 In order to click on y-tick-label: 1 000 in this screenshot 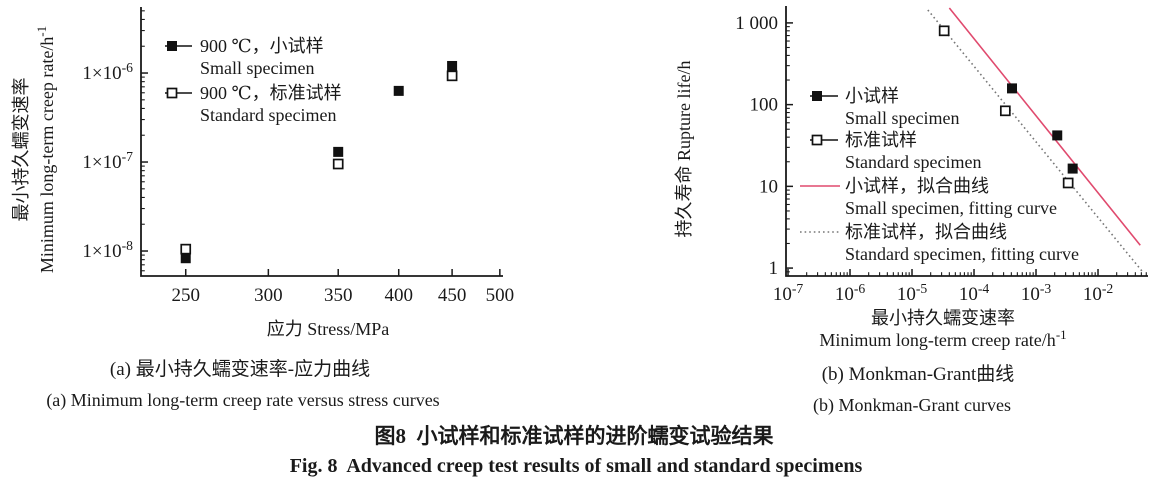, I will do `click(756, 23)`.